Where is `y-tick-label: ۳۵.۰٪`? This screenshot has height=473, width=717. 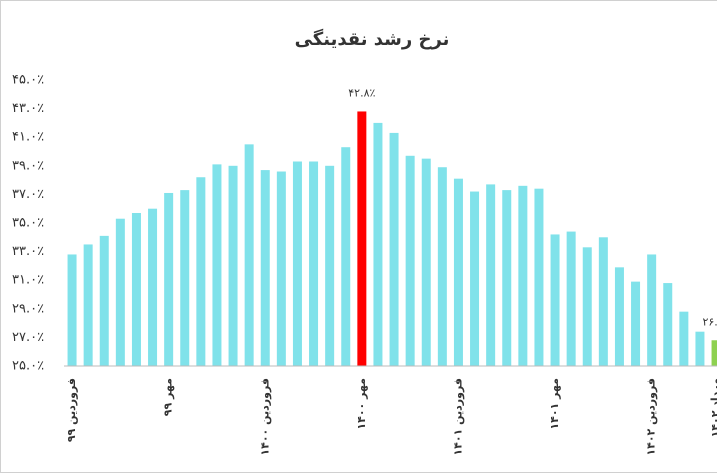
y-tick-label: ۳۵.۰٪ is located at coordinates (28, 223).